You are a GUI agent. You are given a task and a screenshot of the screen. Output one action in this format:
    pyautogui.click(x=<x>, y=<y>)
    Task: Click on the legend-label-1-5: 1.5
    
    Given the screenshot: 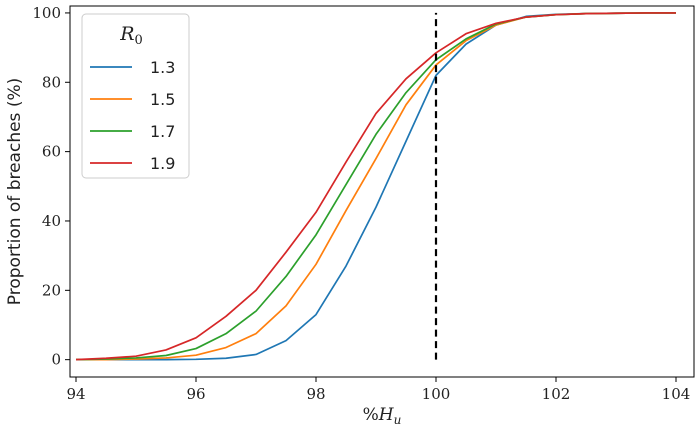 What is the action you would take?
    pyautogui.click(x=162, y=99)
    